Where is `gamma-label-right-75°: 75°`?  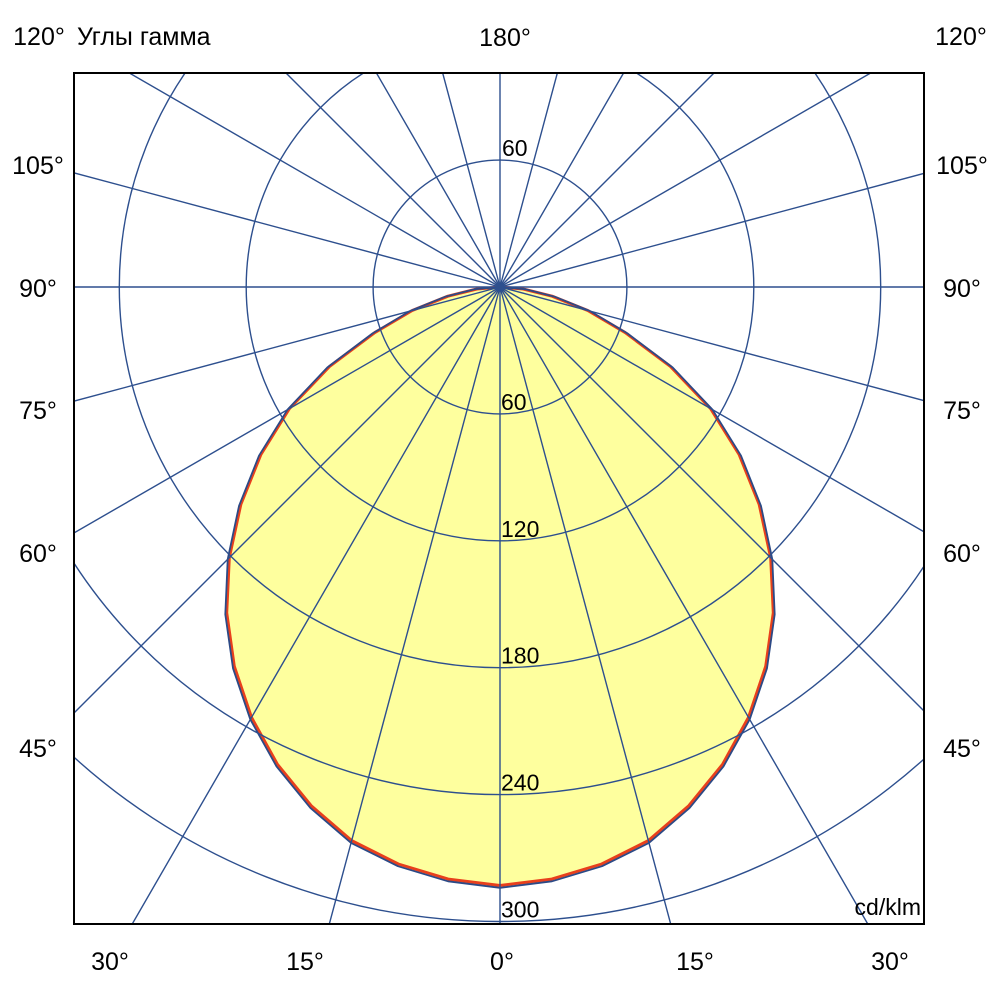 gamma-label-right-75°: 75° is located at coordinates (962, 411).